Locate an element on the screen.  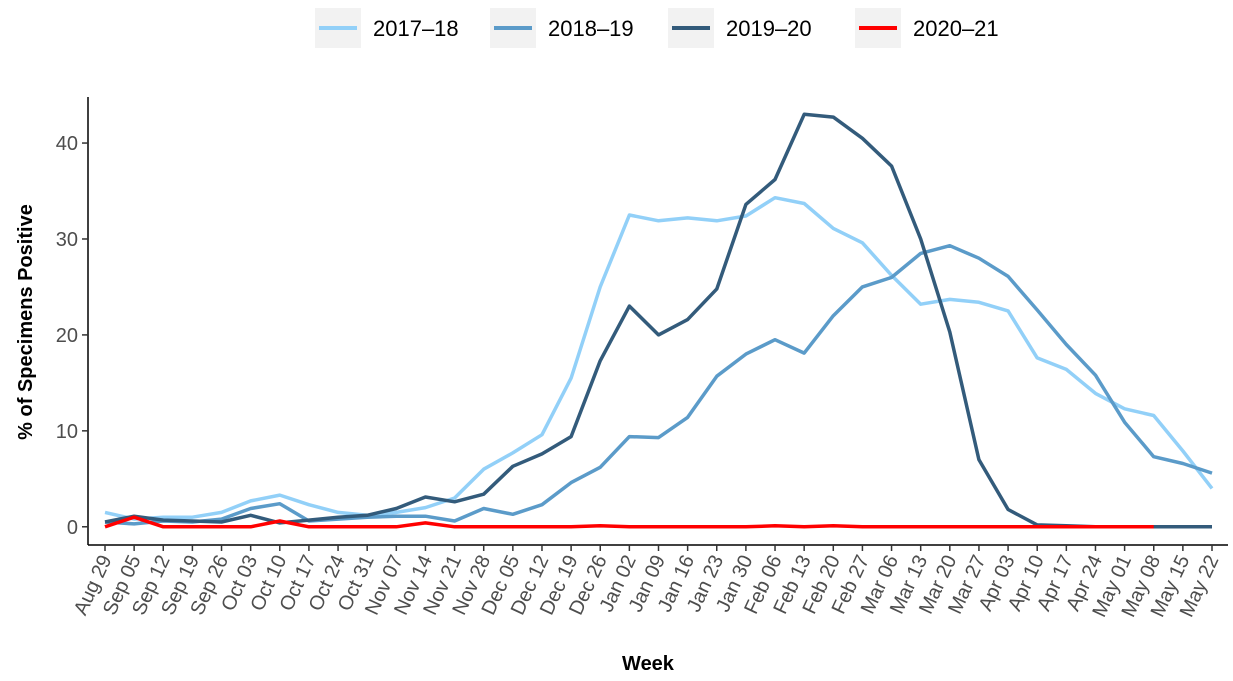
series-line is located at coordinates (629, 522).